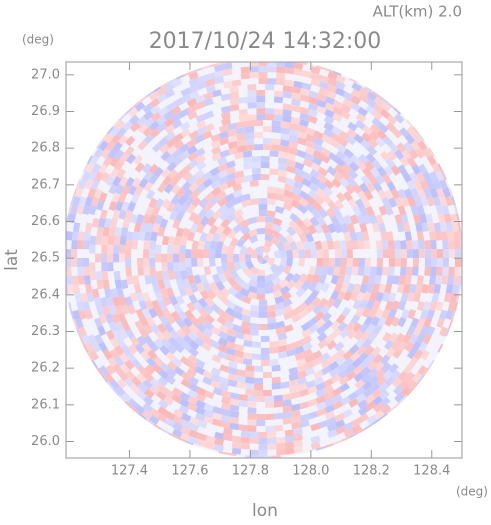 The width and height of the screenshot is (491, 525). What do you see at coordinates (45, 221) in the screenshot?
I see `y-tick-label: 26.6` at bounding box center [45, 221].